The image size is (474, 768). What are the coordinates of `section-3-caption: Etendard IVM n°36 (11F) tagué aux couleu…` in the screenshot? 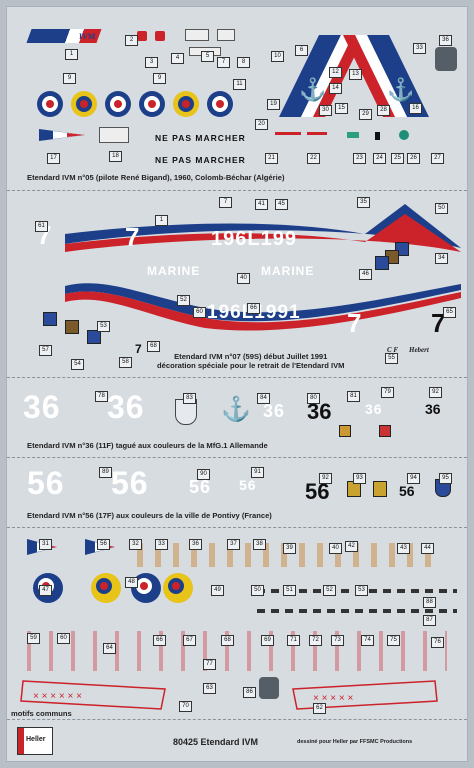 It's located at (147, 445).